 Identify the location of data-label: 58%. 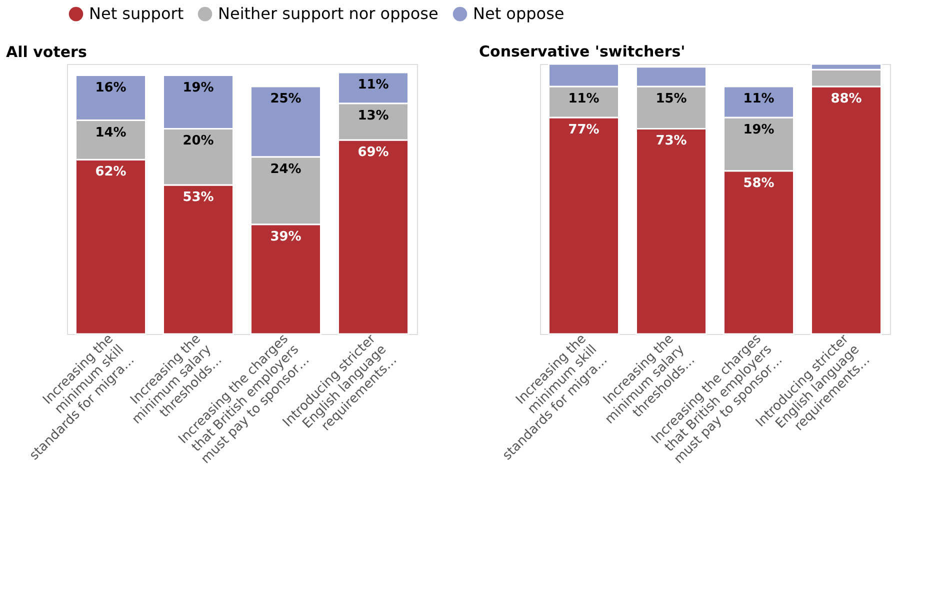
(758, 183).